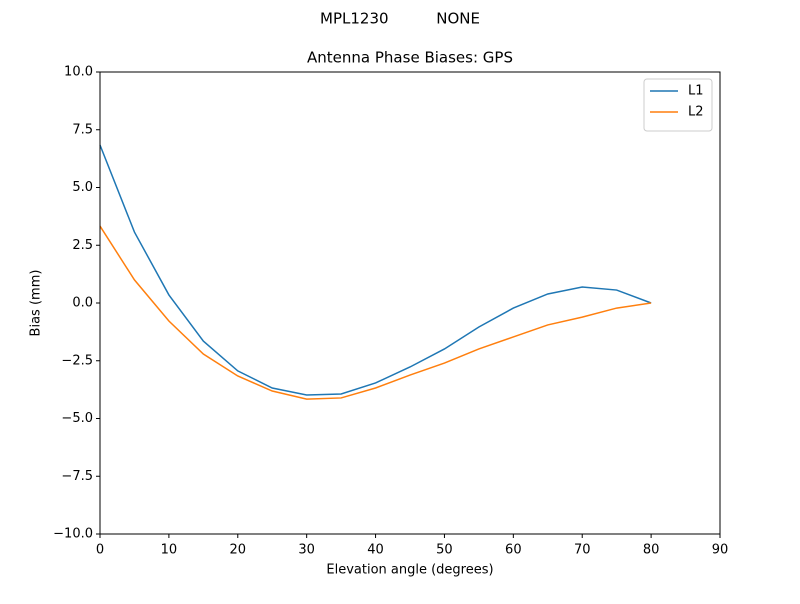 The height and width of the screenshot is (604, 800). What do you see at coordinates (582, 550) in the screenshot?
I see `x-tick-label: 70` at bounding box center [582, 550].